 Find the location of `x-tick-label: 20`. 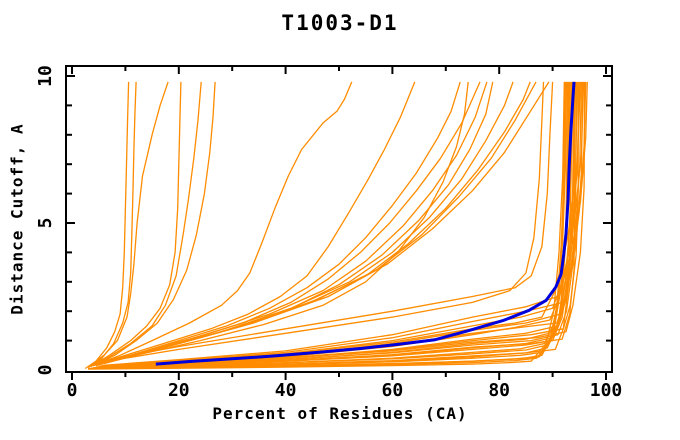

x-tick-label: 20 is located at coordinates (178, 390).